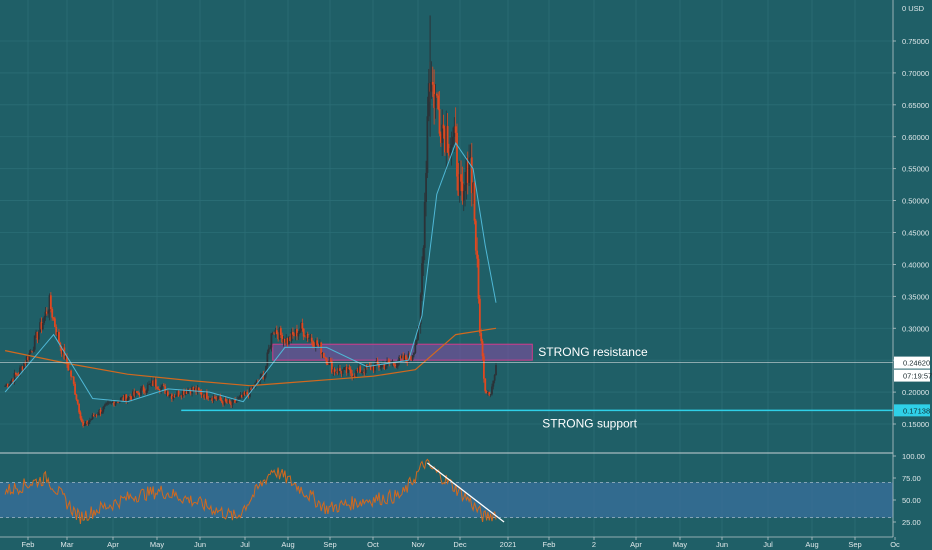 This screenshot has height=550, width=932. I want to click on time-axis, so click(466, 543).